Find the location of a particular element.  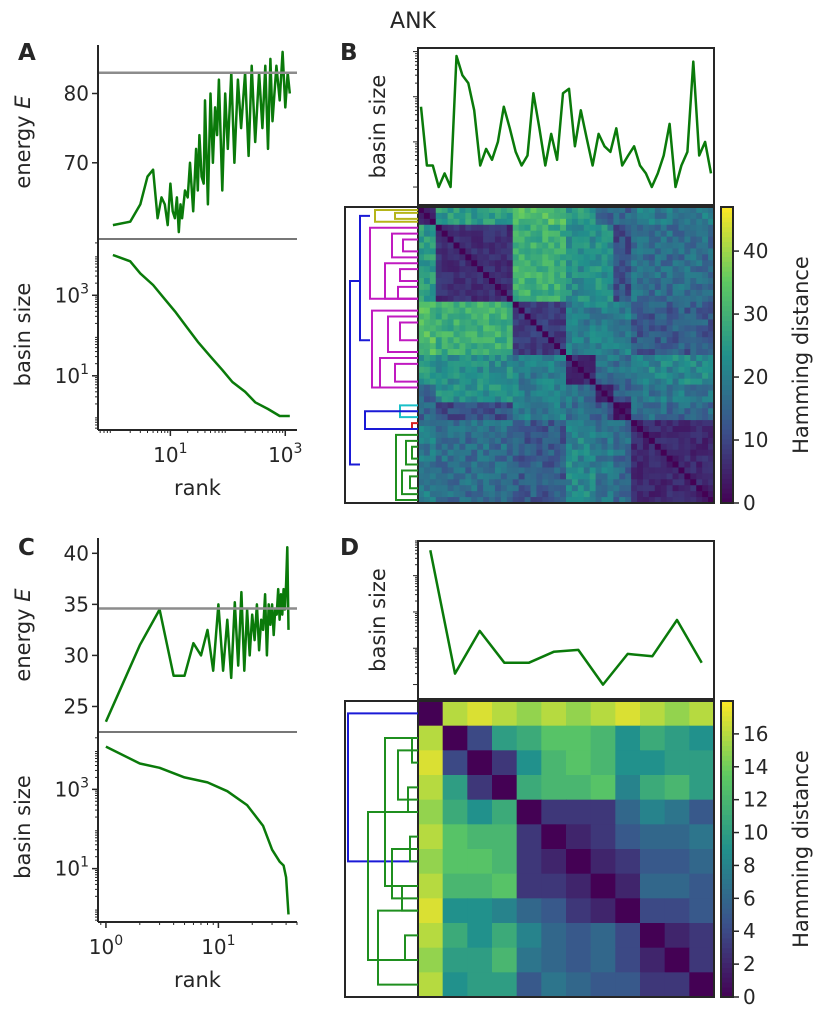

panel-b-colorbar-tick-label: 10 is located at coordinates (755, 440).